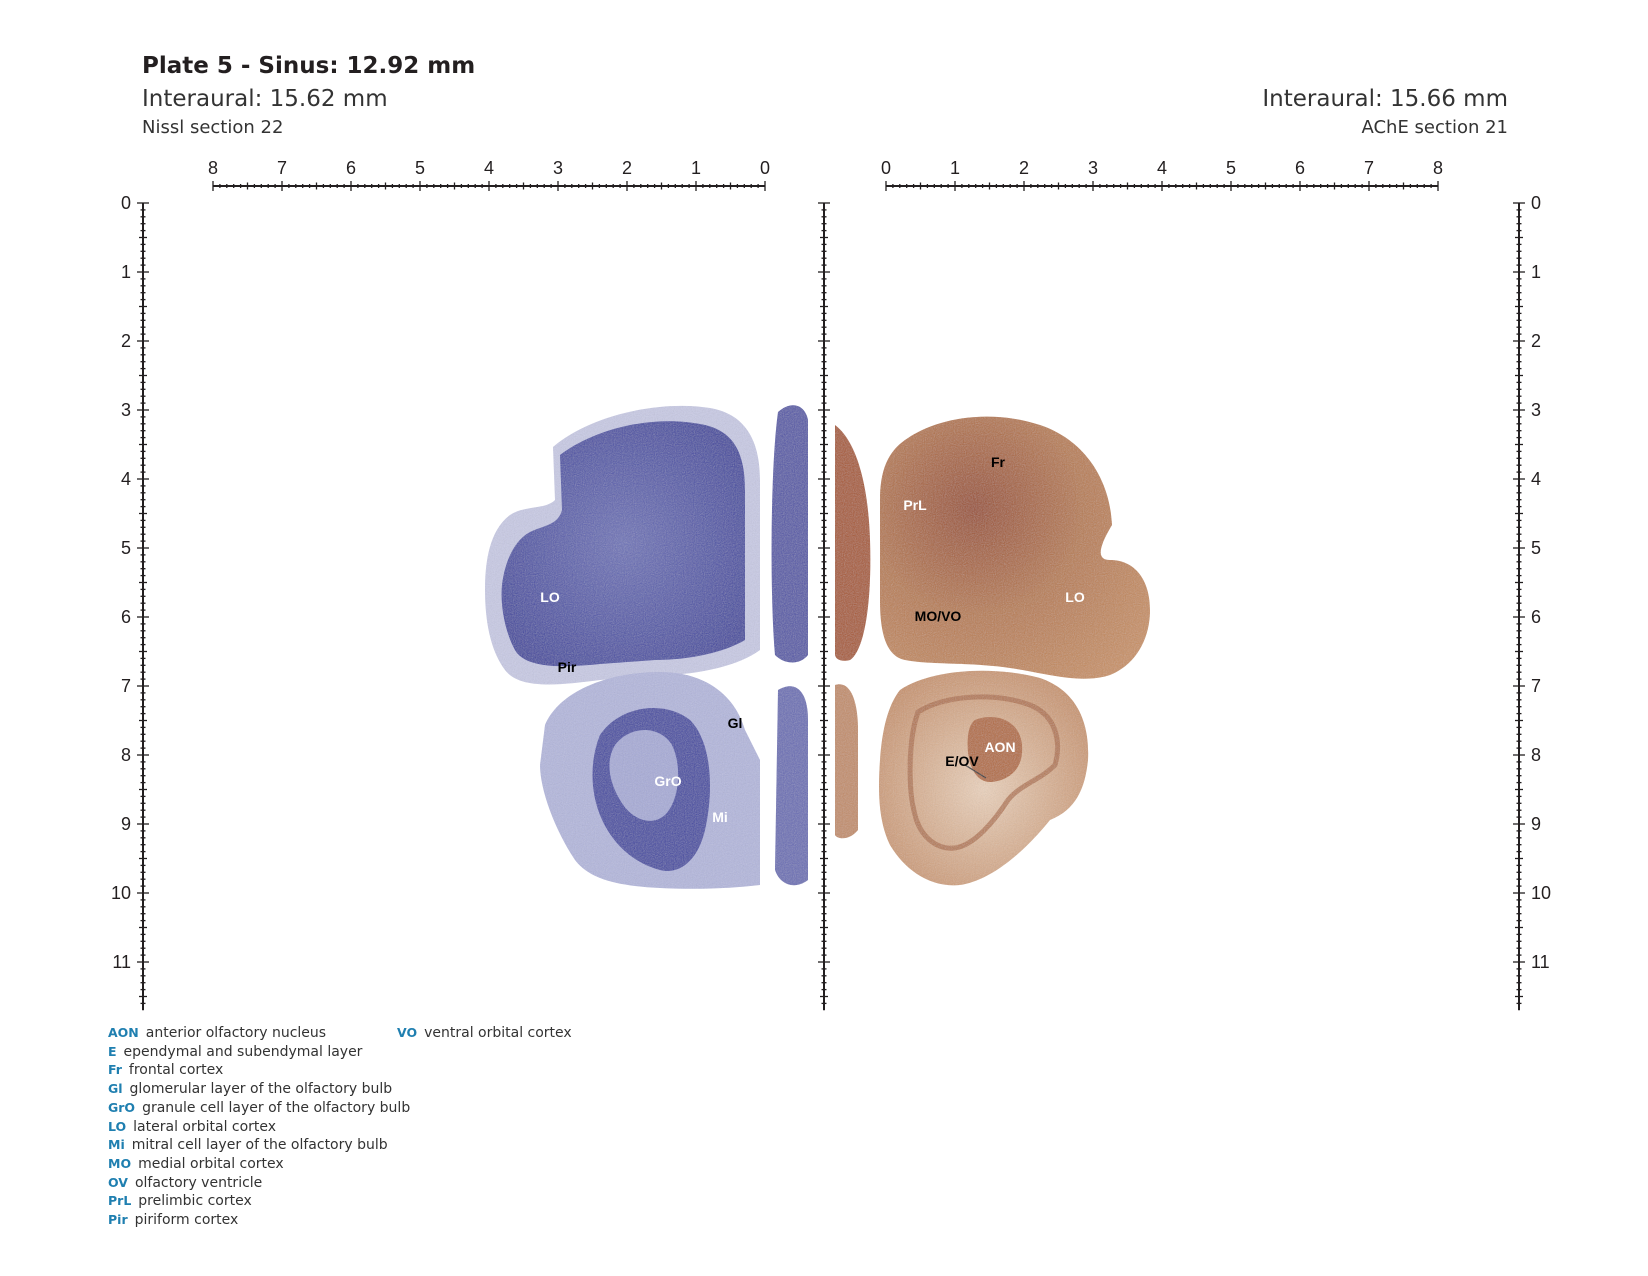 The image size is (1648, 1276). Describe the element at coordinates (1536, 203) in the screenshot. I see `right-vertical-axis-tick-label: 0` at that location.